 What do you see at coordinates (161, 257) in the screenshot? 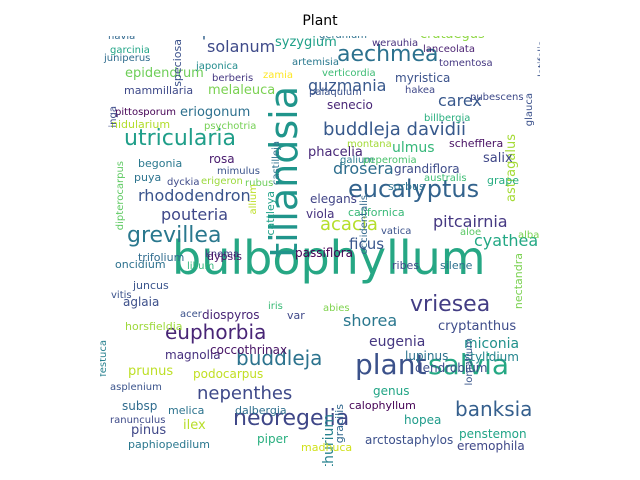
I see `word: trifolium` at bounding box center [161, 257].